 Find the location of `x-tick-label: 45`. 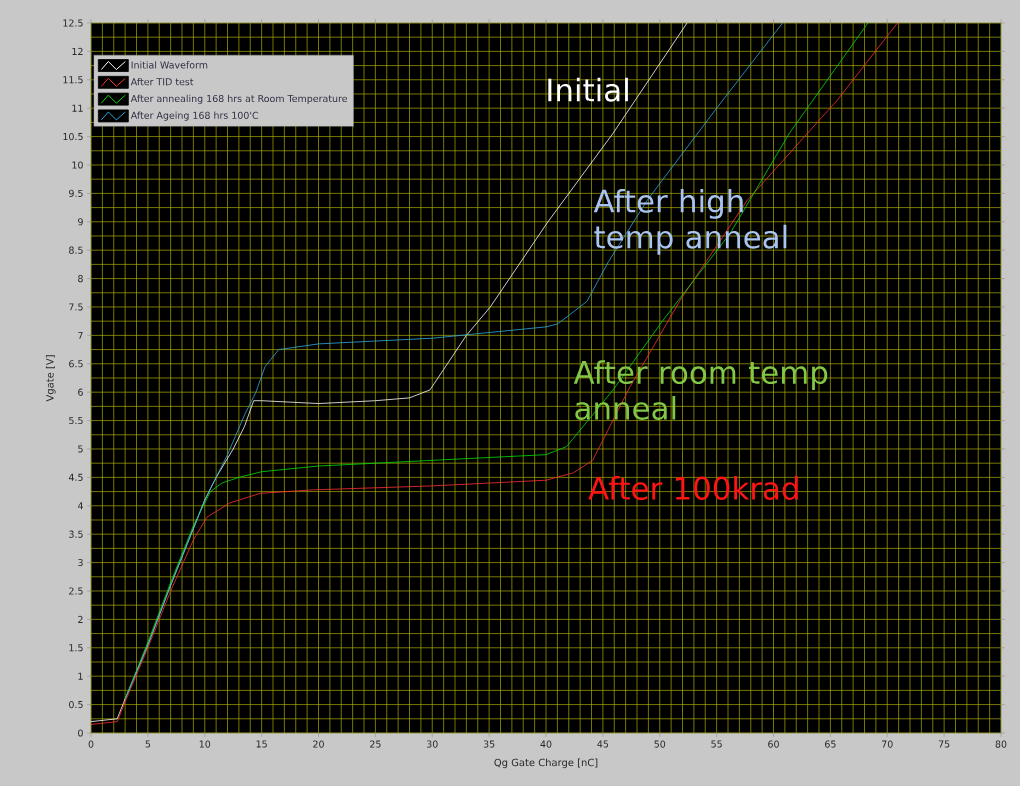

x-tick-label: 45 is located at coordinates (603, 744).